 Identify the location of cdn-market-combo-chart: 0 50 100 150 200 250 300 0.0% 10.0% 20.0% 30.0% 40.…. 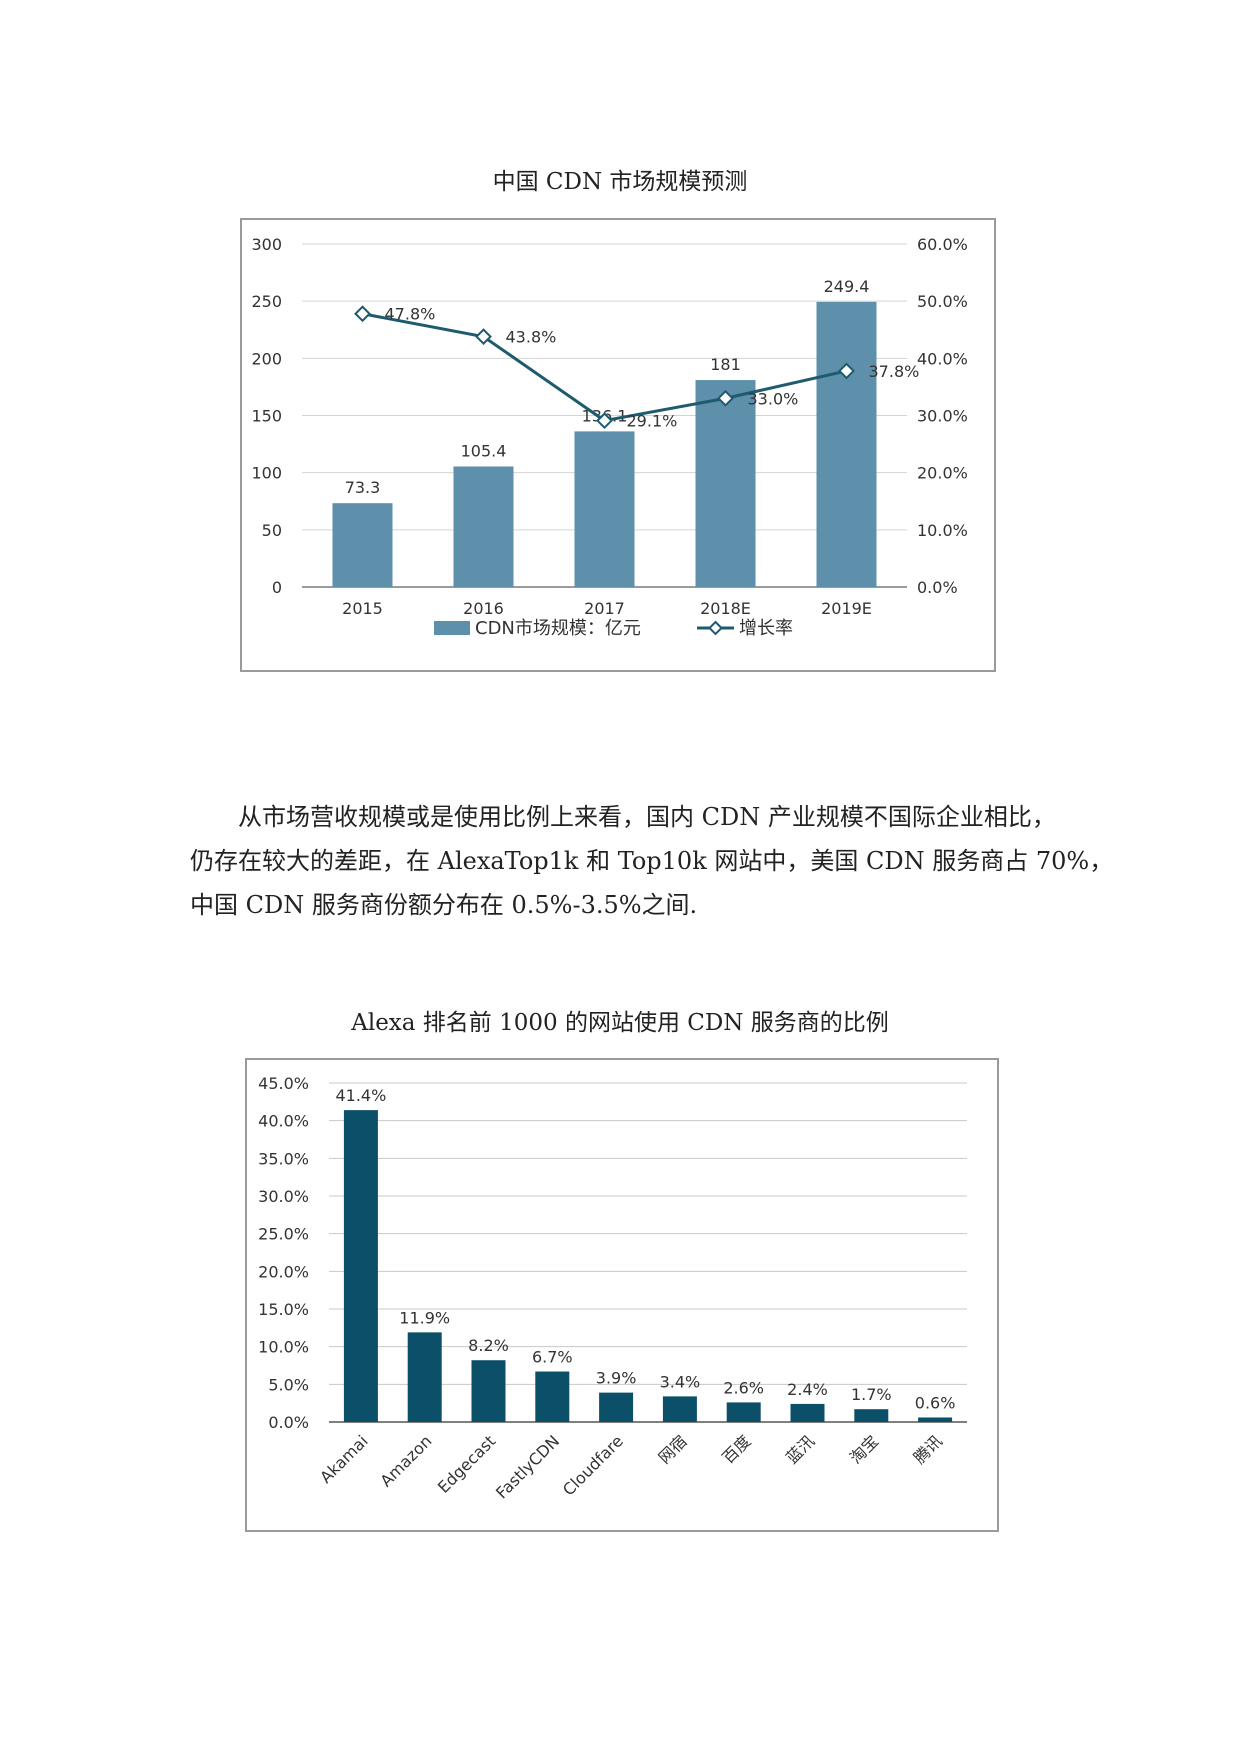
(609, 437).